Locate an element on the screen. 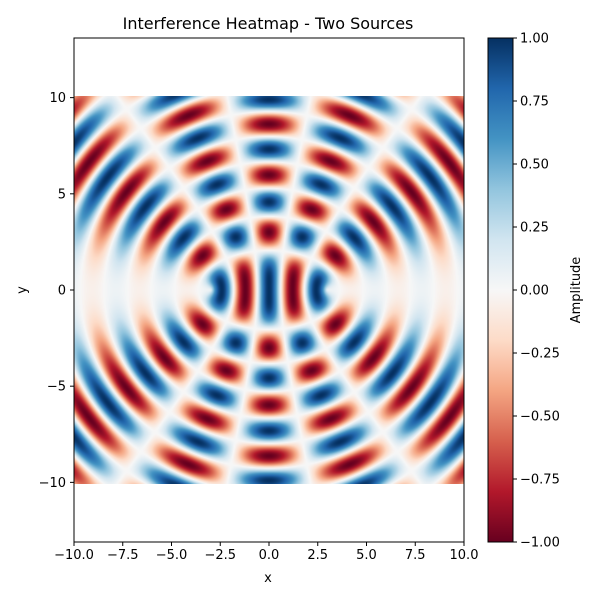  colorbar-tick-label: 0.25 is located at coordinates (534, 228).